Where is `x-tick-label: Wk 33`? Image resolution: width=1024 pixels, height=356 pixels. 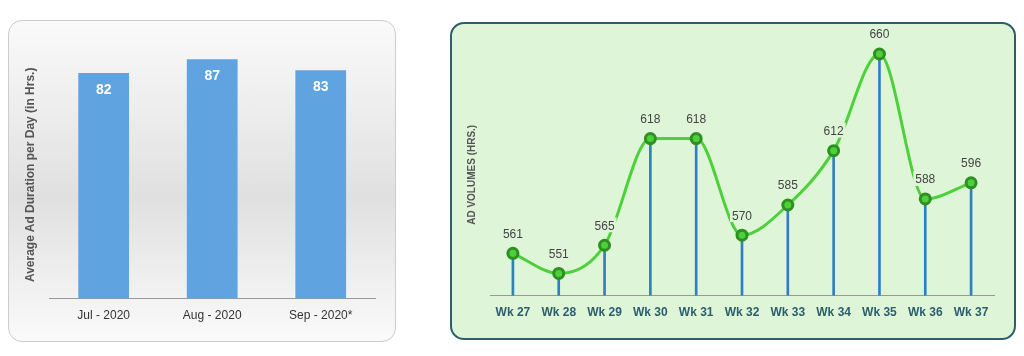 x-tick-label: Wk 33 is located at coordinates (788, 312).